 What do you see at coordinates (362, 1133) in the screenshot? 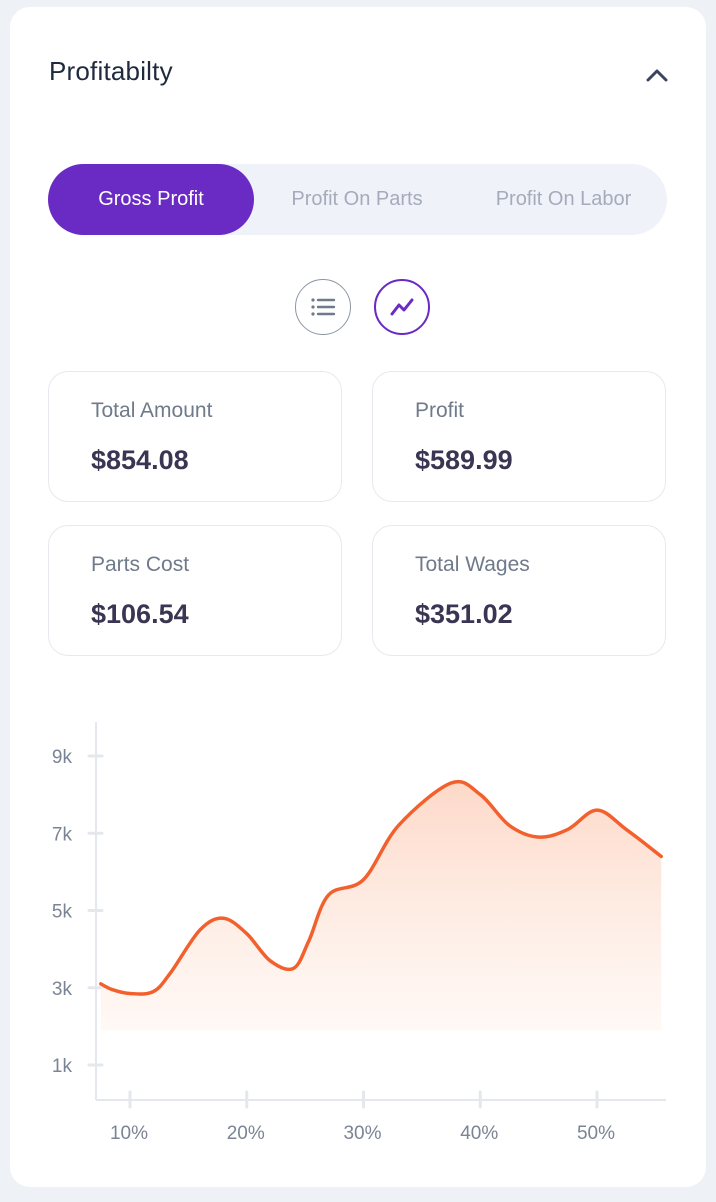
I see `x-tick-label: 30%` at bounding box center [362, 1133].